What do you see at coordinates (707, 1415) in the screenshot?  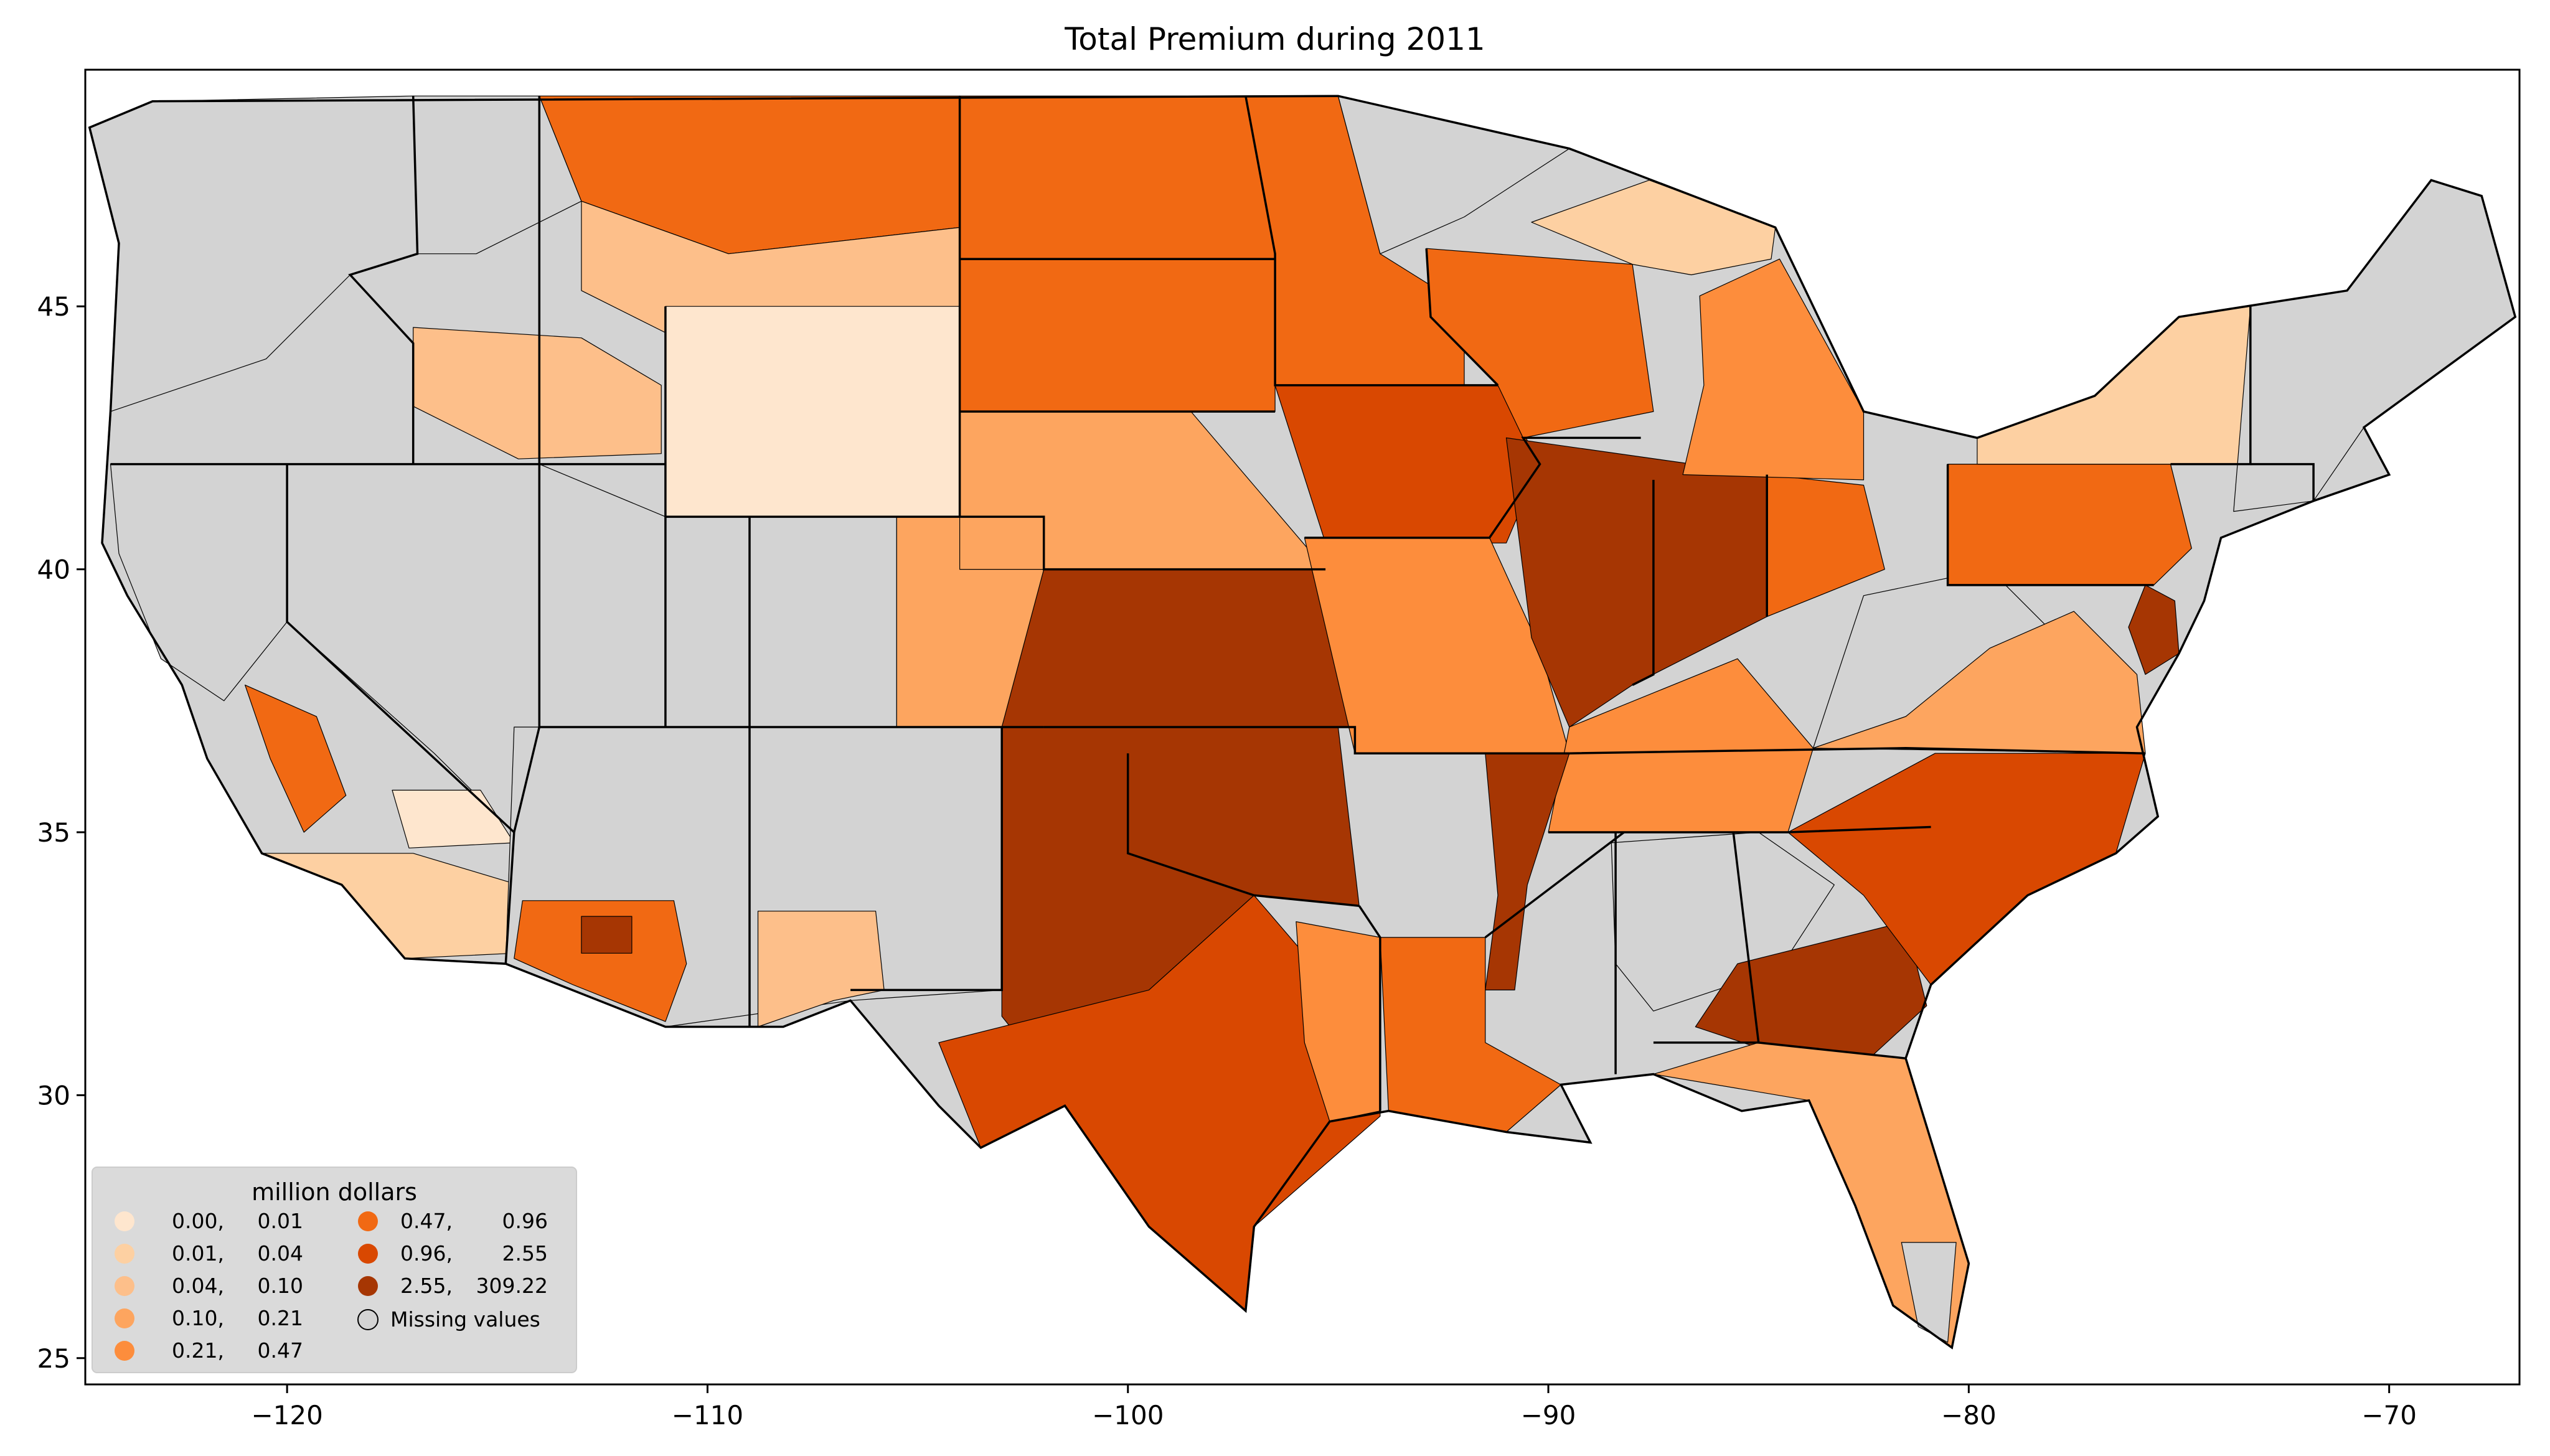 I see `x-tick-label: −110` at bounding box center [707, 1415].